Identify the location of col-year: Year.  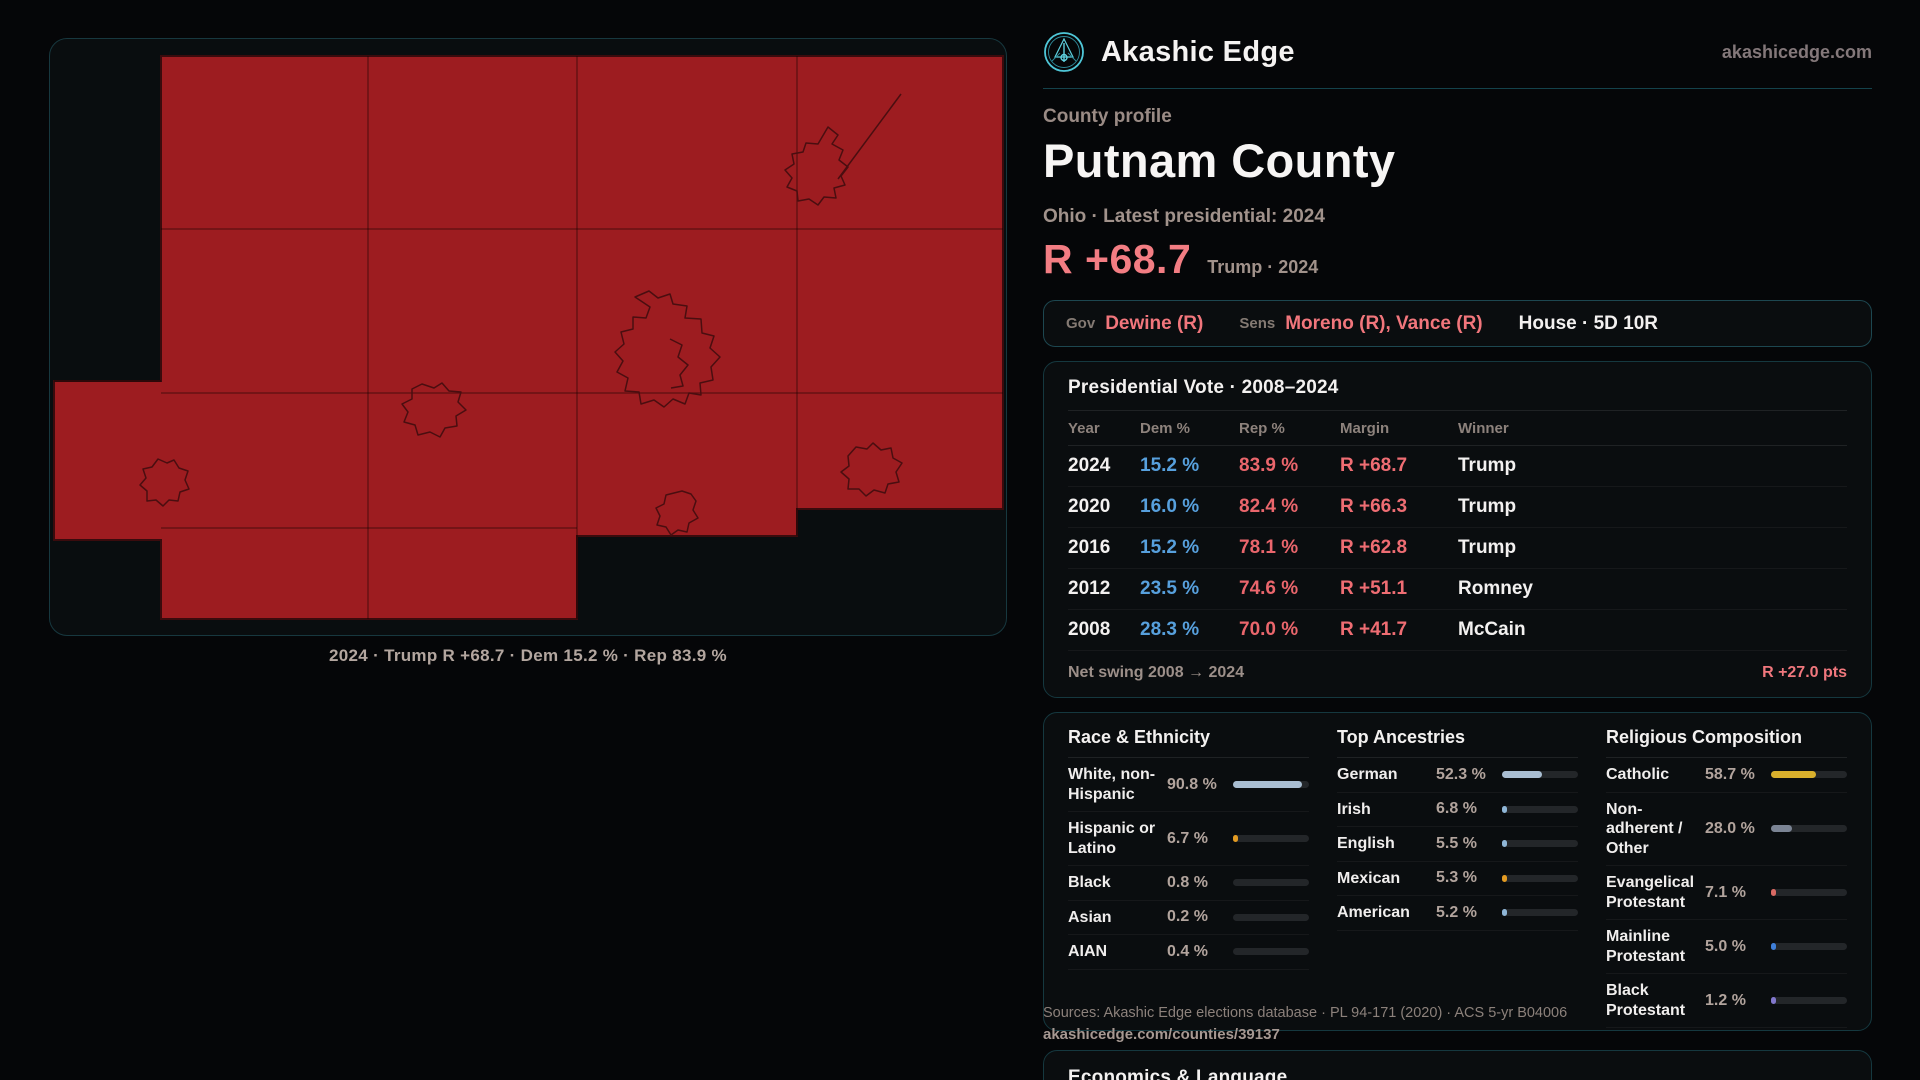
(1084, 428).